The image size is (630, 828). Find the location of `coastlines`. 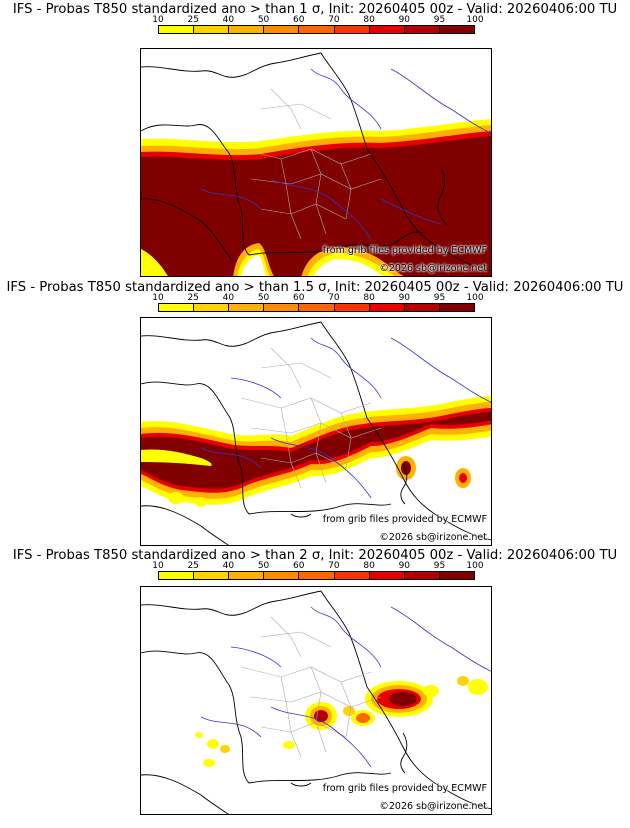

coastlines is located at coordinates (316, 162).